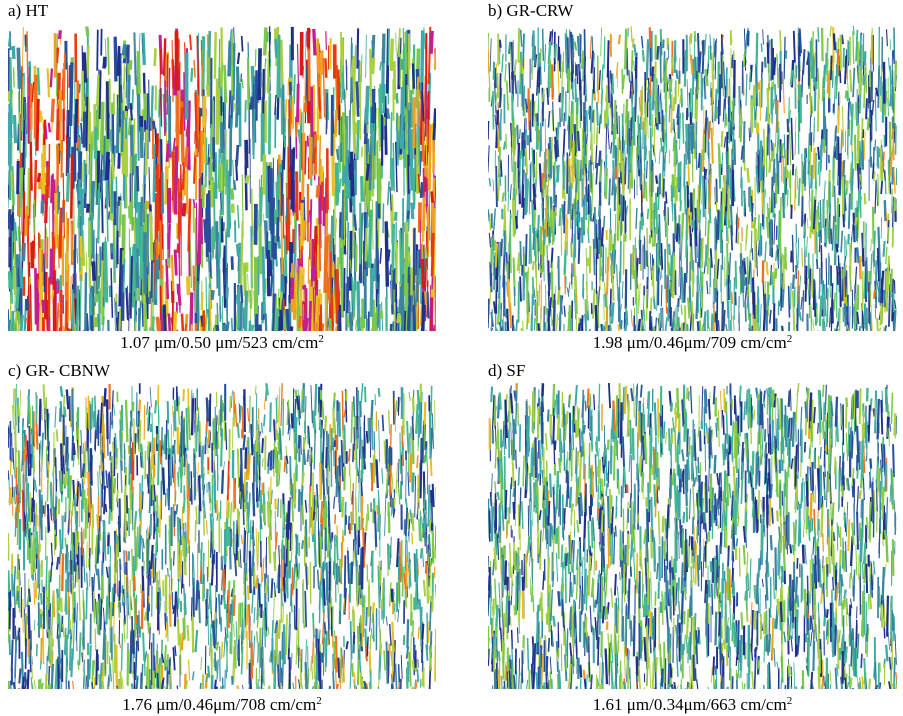 This screenshot has width=903, height=716. What do you see at coordinates (530, 11) in the screenshot?
I see `panel-label: b) GR-CRW` at bounding box center [530, 11].